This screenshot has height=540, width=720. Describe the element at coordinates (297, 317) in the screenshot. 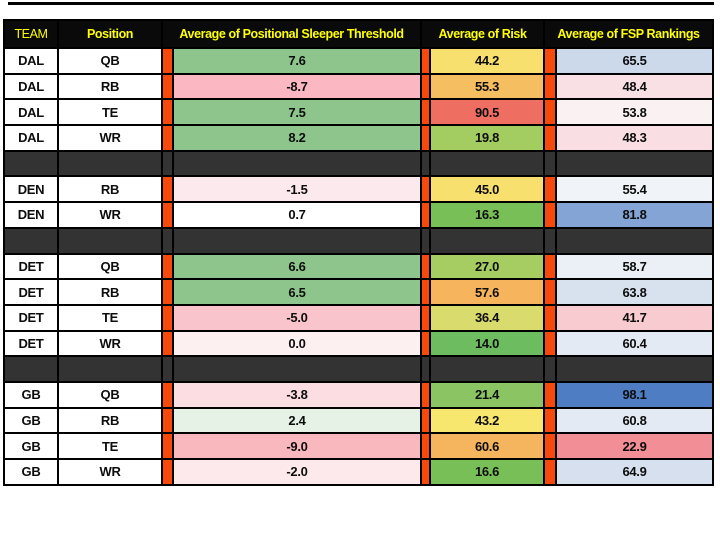

I see `sleeper-value-cell: -5.0` at that location.